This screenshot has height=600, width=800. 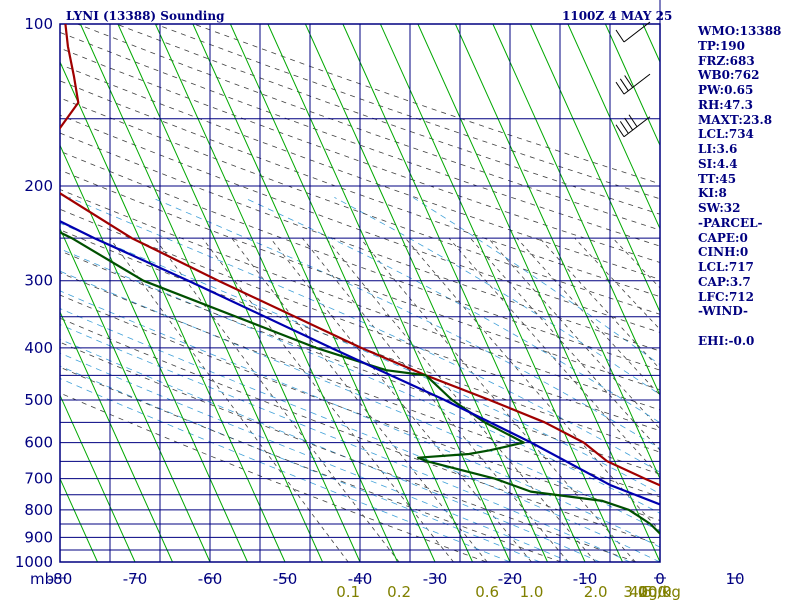 I want to click on parcel-heading: -PARCEL-, so click(x=730, y=222).